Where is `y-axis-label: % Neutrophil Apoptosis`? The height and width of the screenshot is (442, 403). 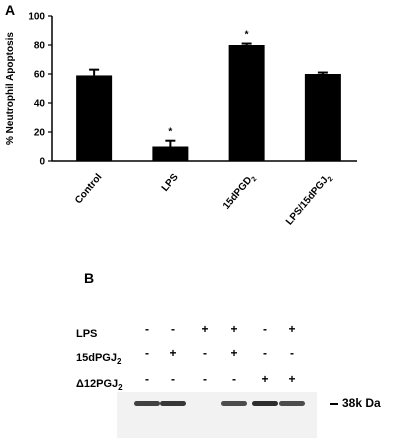 y-axis-label: % Neutrophil Apoptosis is located at coordinates (10, 88).